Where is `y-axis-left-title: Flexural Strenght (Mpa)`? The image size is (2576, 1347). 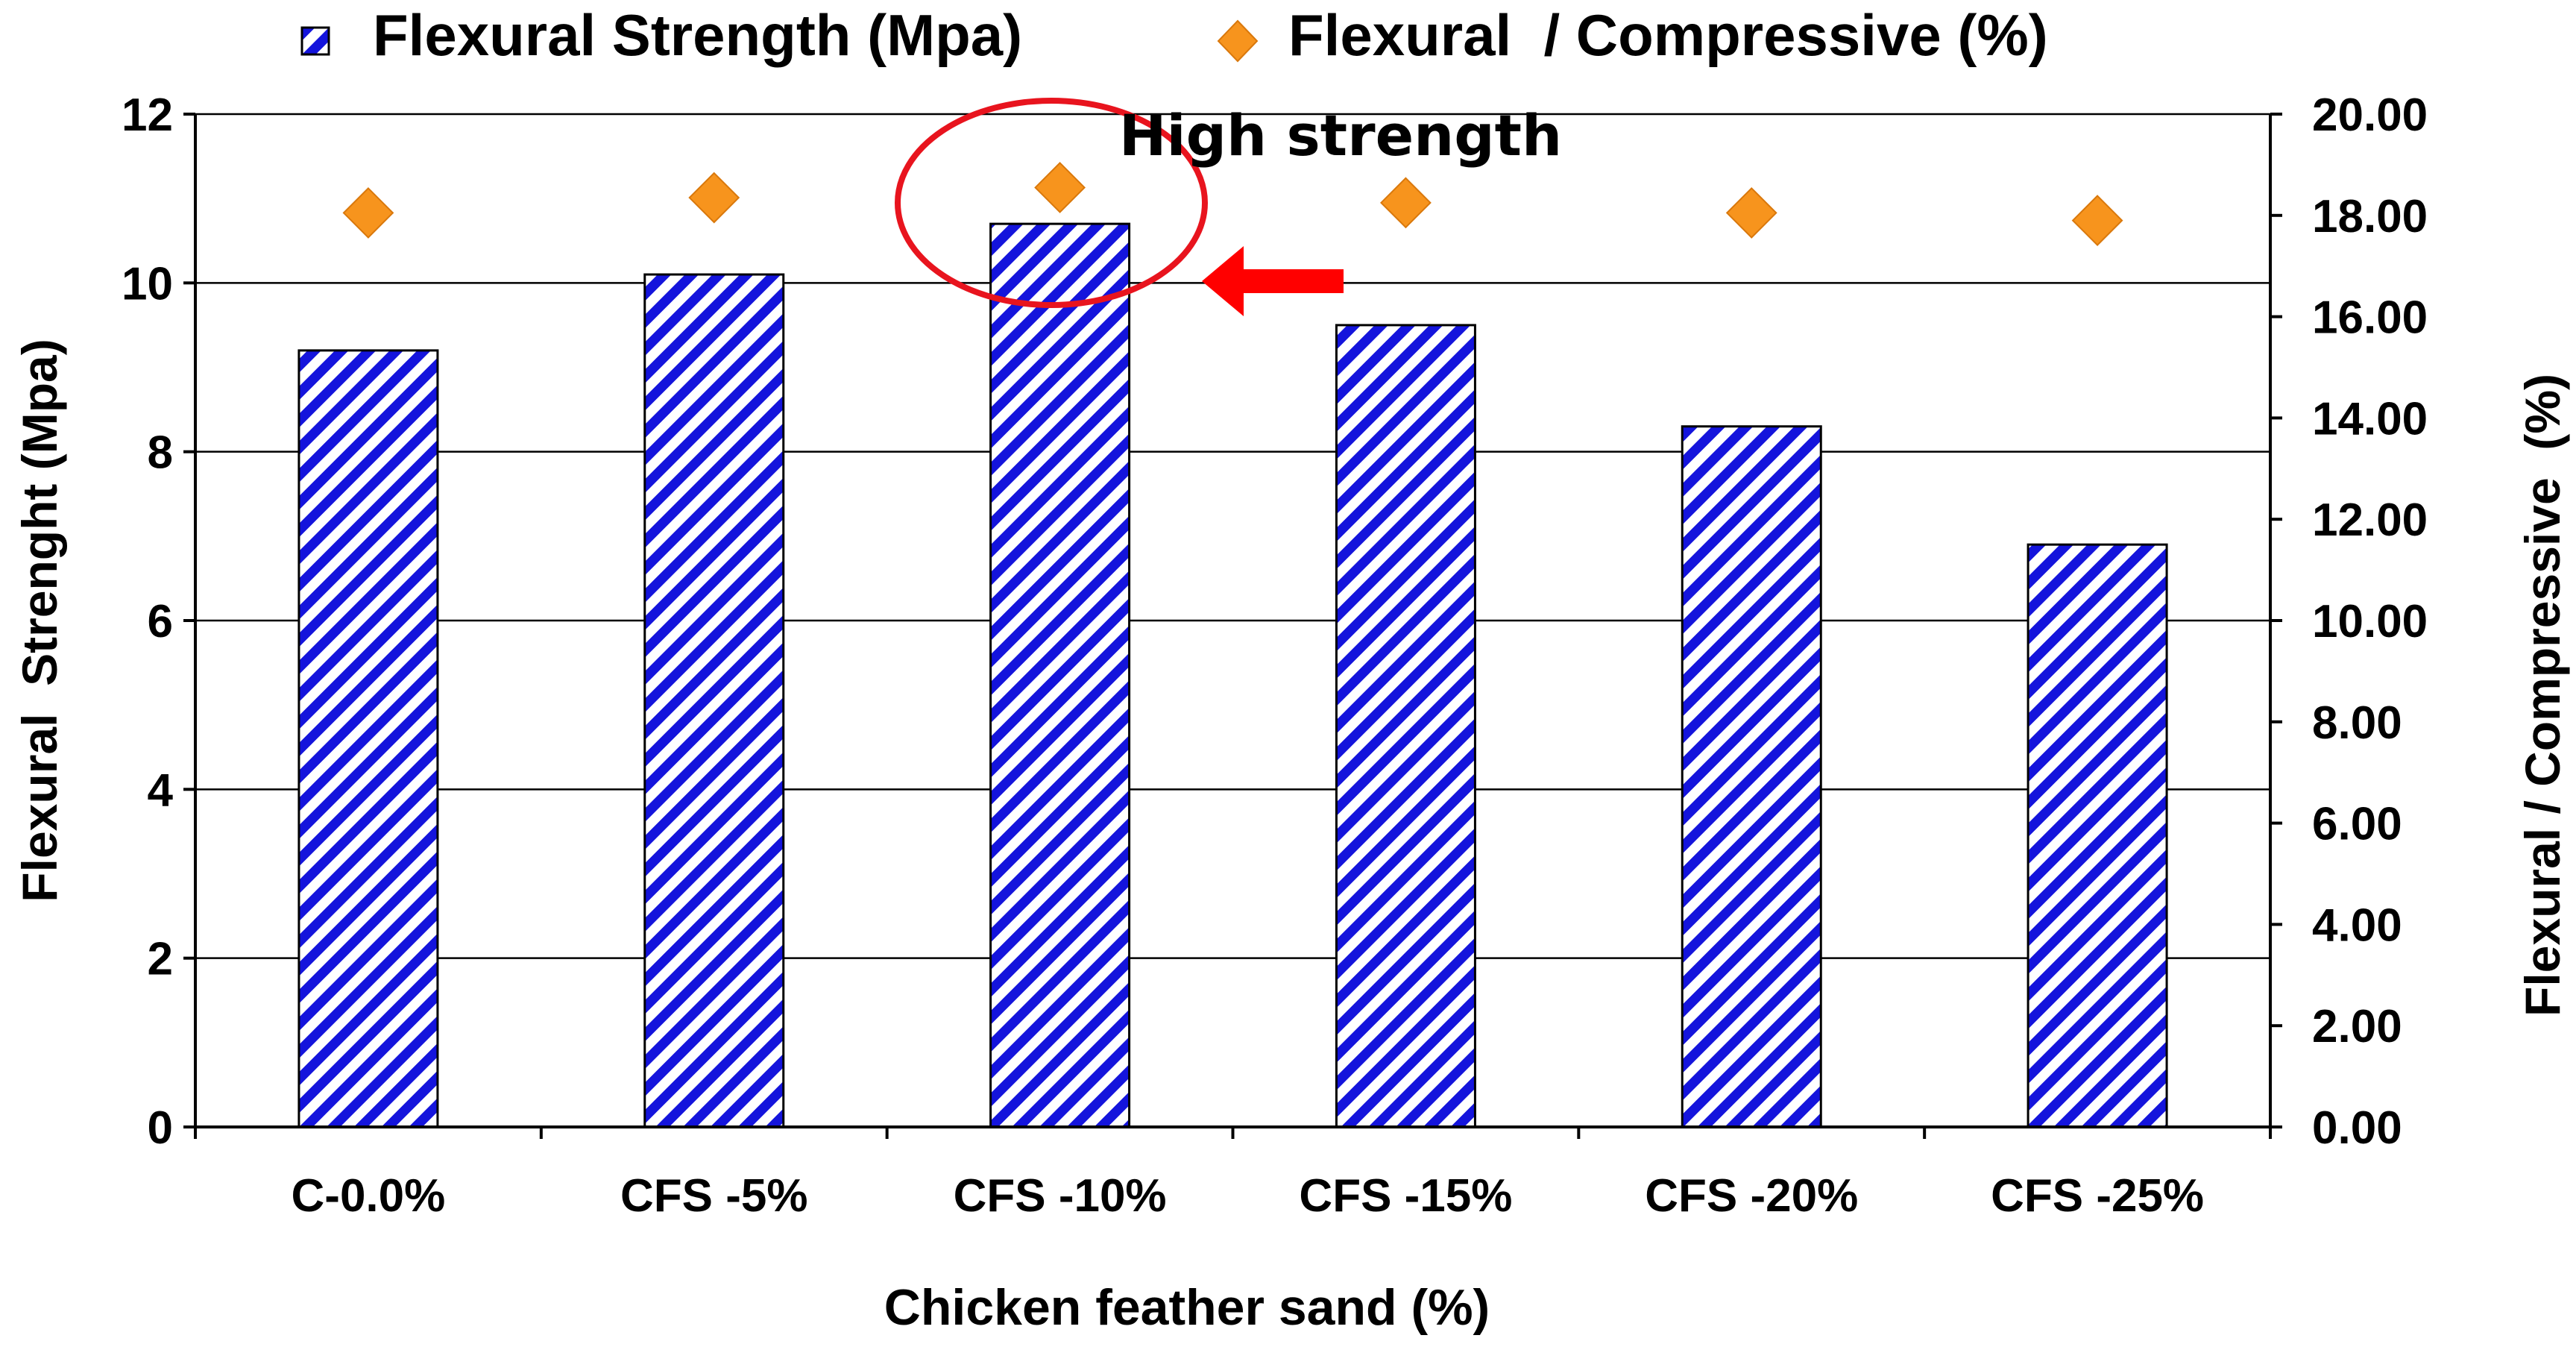 y-axis-left-title: Flexural Strenght (Mpa) is located at coordinates (39, 620).